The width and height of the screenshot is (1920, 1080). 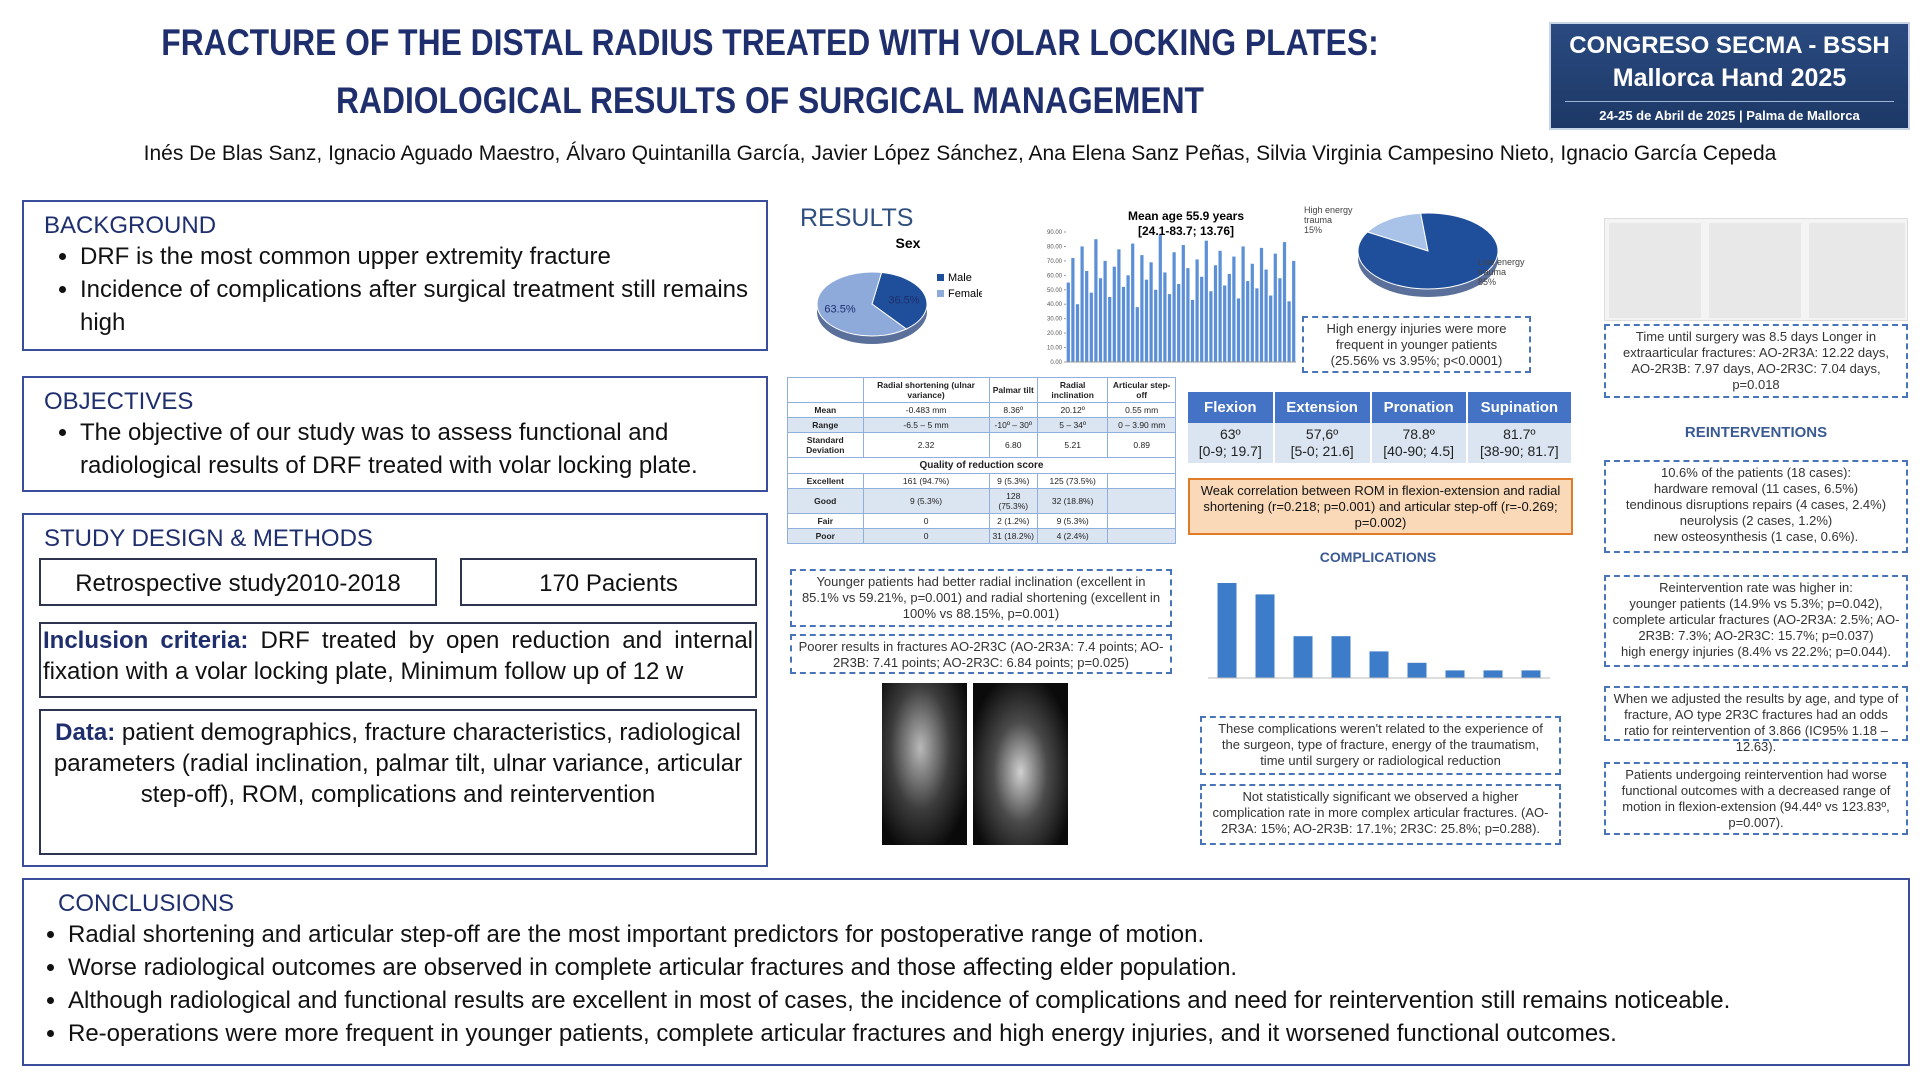 I want to click on section-heading: OBJECTIVES, so click(x=119, y=401).